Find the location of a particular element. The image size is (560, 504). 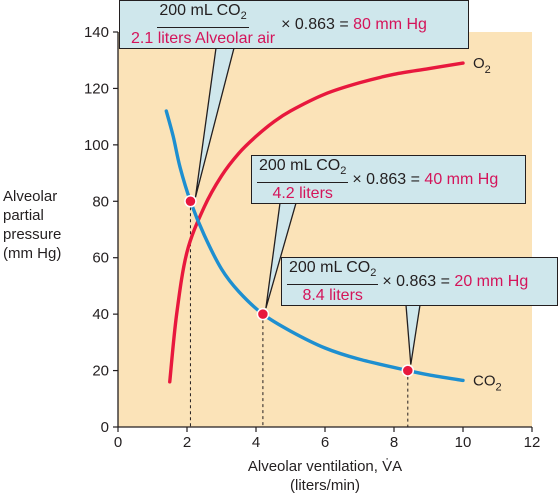

callout-fraction: 200 mL CO2 8.4 liters is located at coordinates (333, 281).